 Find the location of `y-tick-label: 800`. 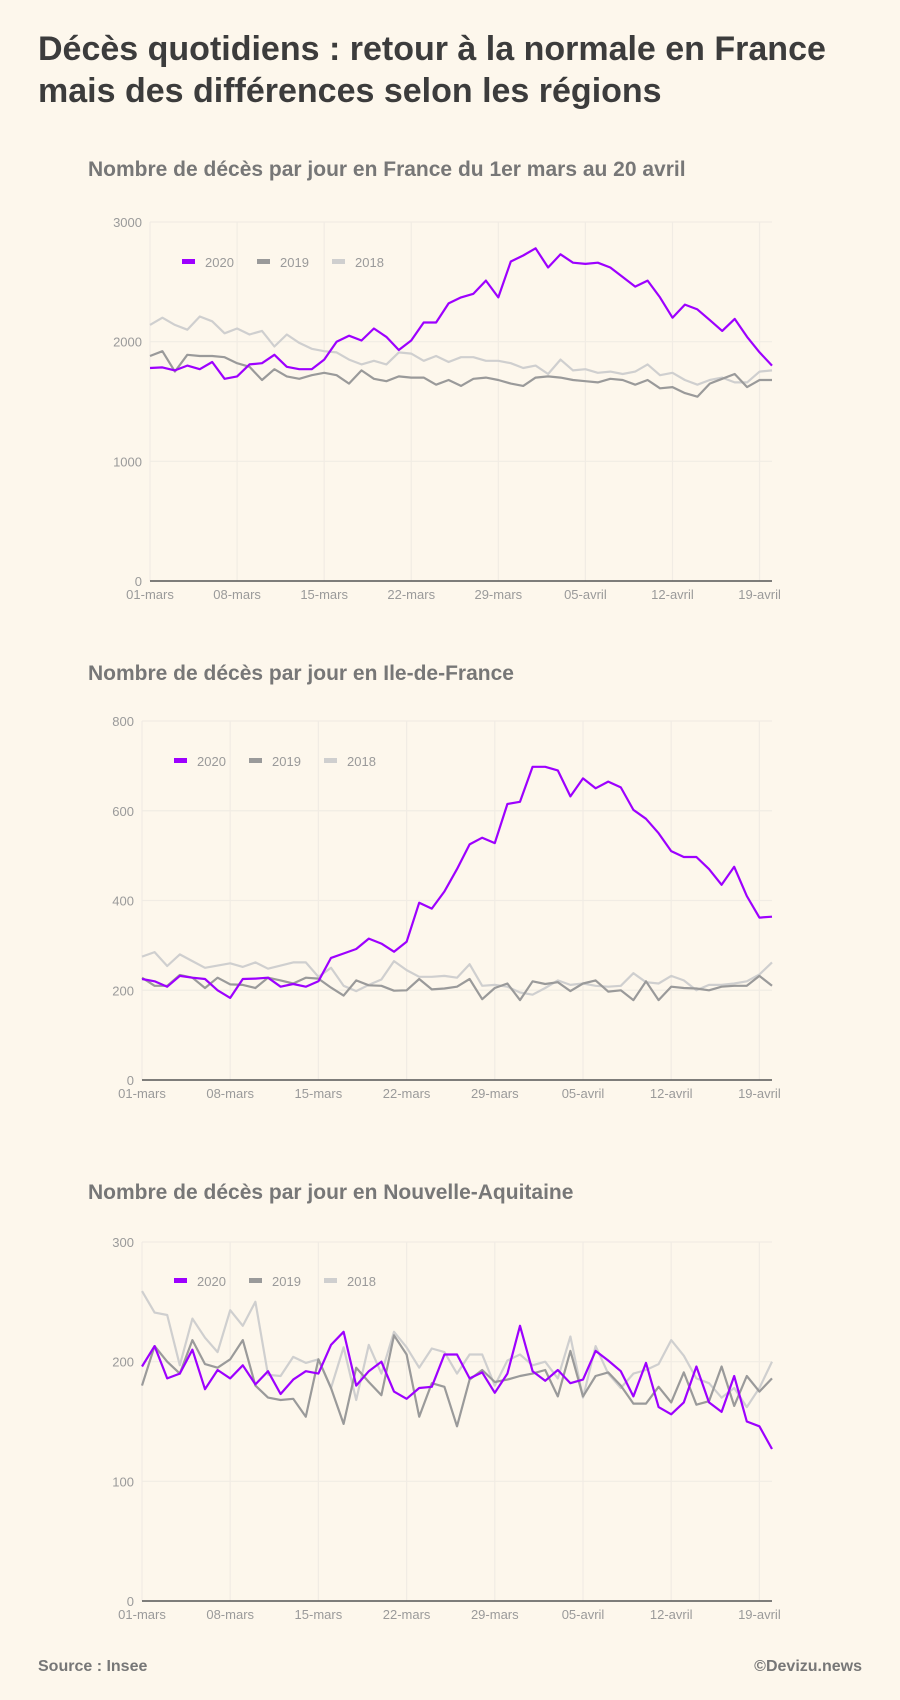

y-tick-label: 800 is located at coordinates (123, 721).